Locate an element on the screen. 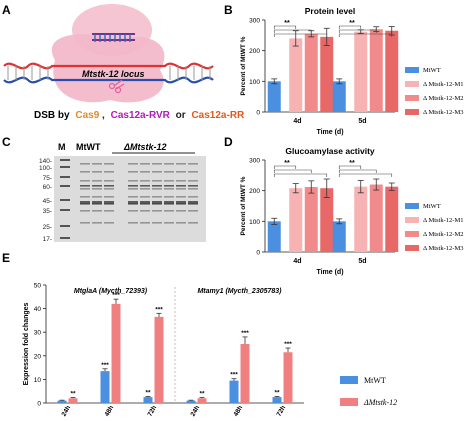 Image resolution: width=474 pixels, height=421 pixels. x-tick-label: 4d is located at coordinates (297, 121).